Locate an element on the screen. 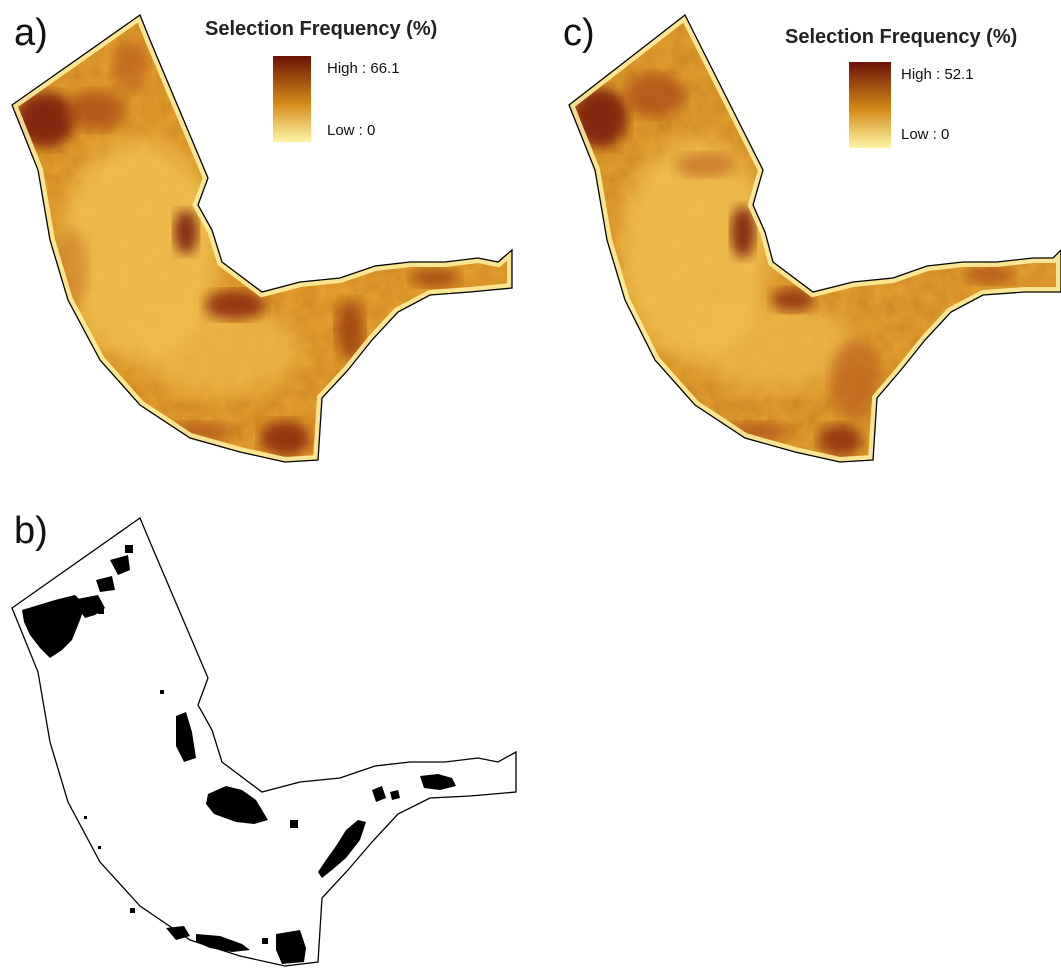  legend-high-label-c: High : 52.1 is located at coordinates (937, 74).